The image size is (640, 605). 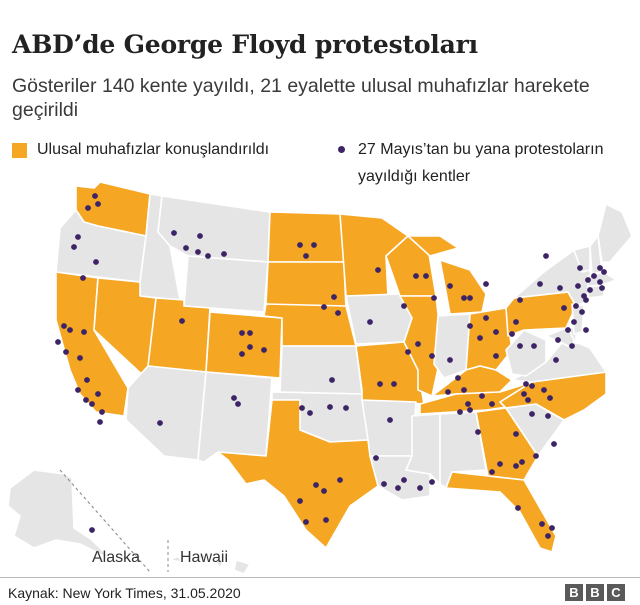 What do you see at coordinates (244, 345) in the screenshot?
I see `state-colorado` at bounding box center [244, 345].